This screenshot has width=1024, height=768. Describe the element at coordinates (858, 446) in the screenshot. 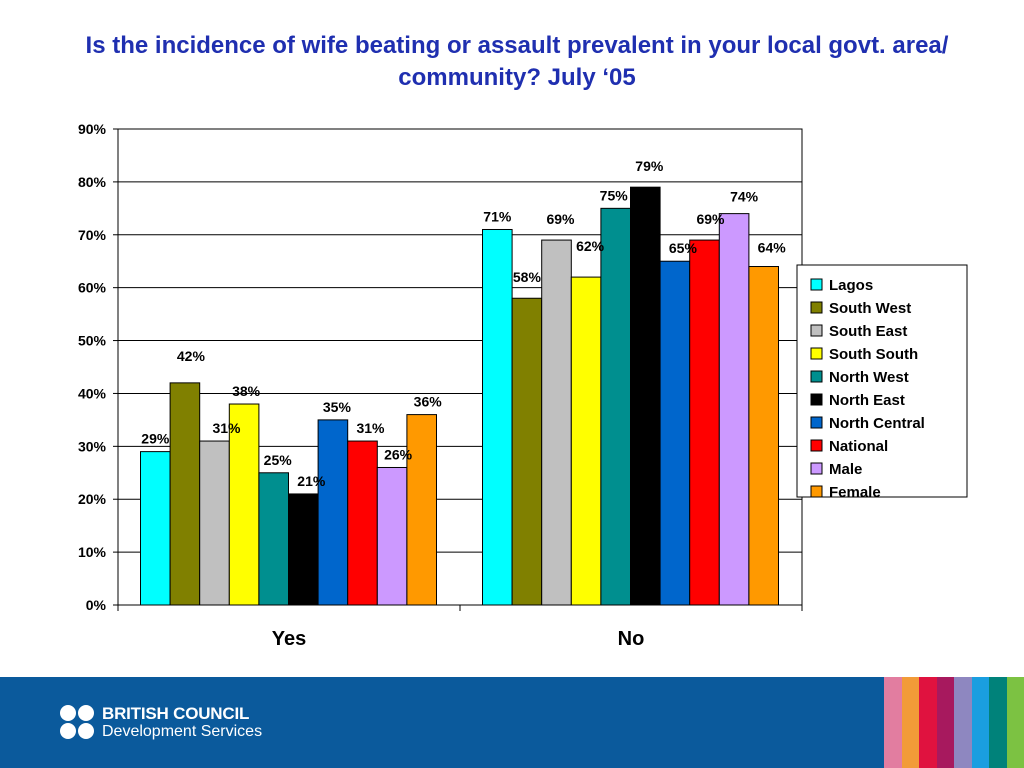

I see `legend-entry: National` at that location.